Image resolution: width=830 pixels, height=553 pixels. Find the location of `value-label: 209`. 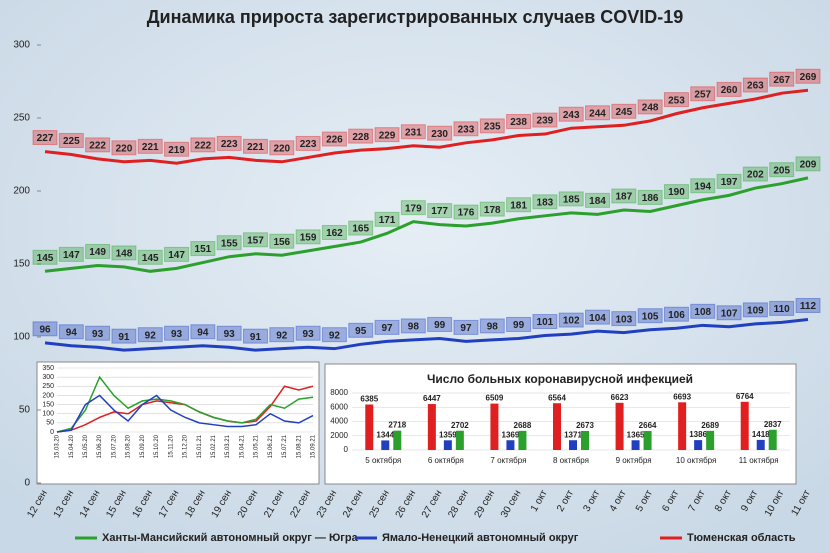

value-label: 209 is located at coordinates (808, 165).